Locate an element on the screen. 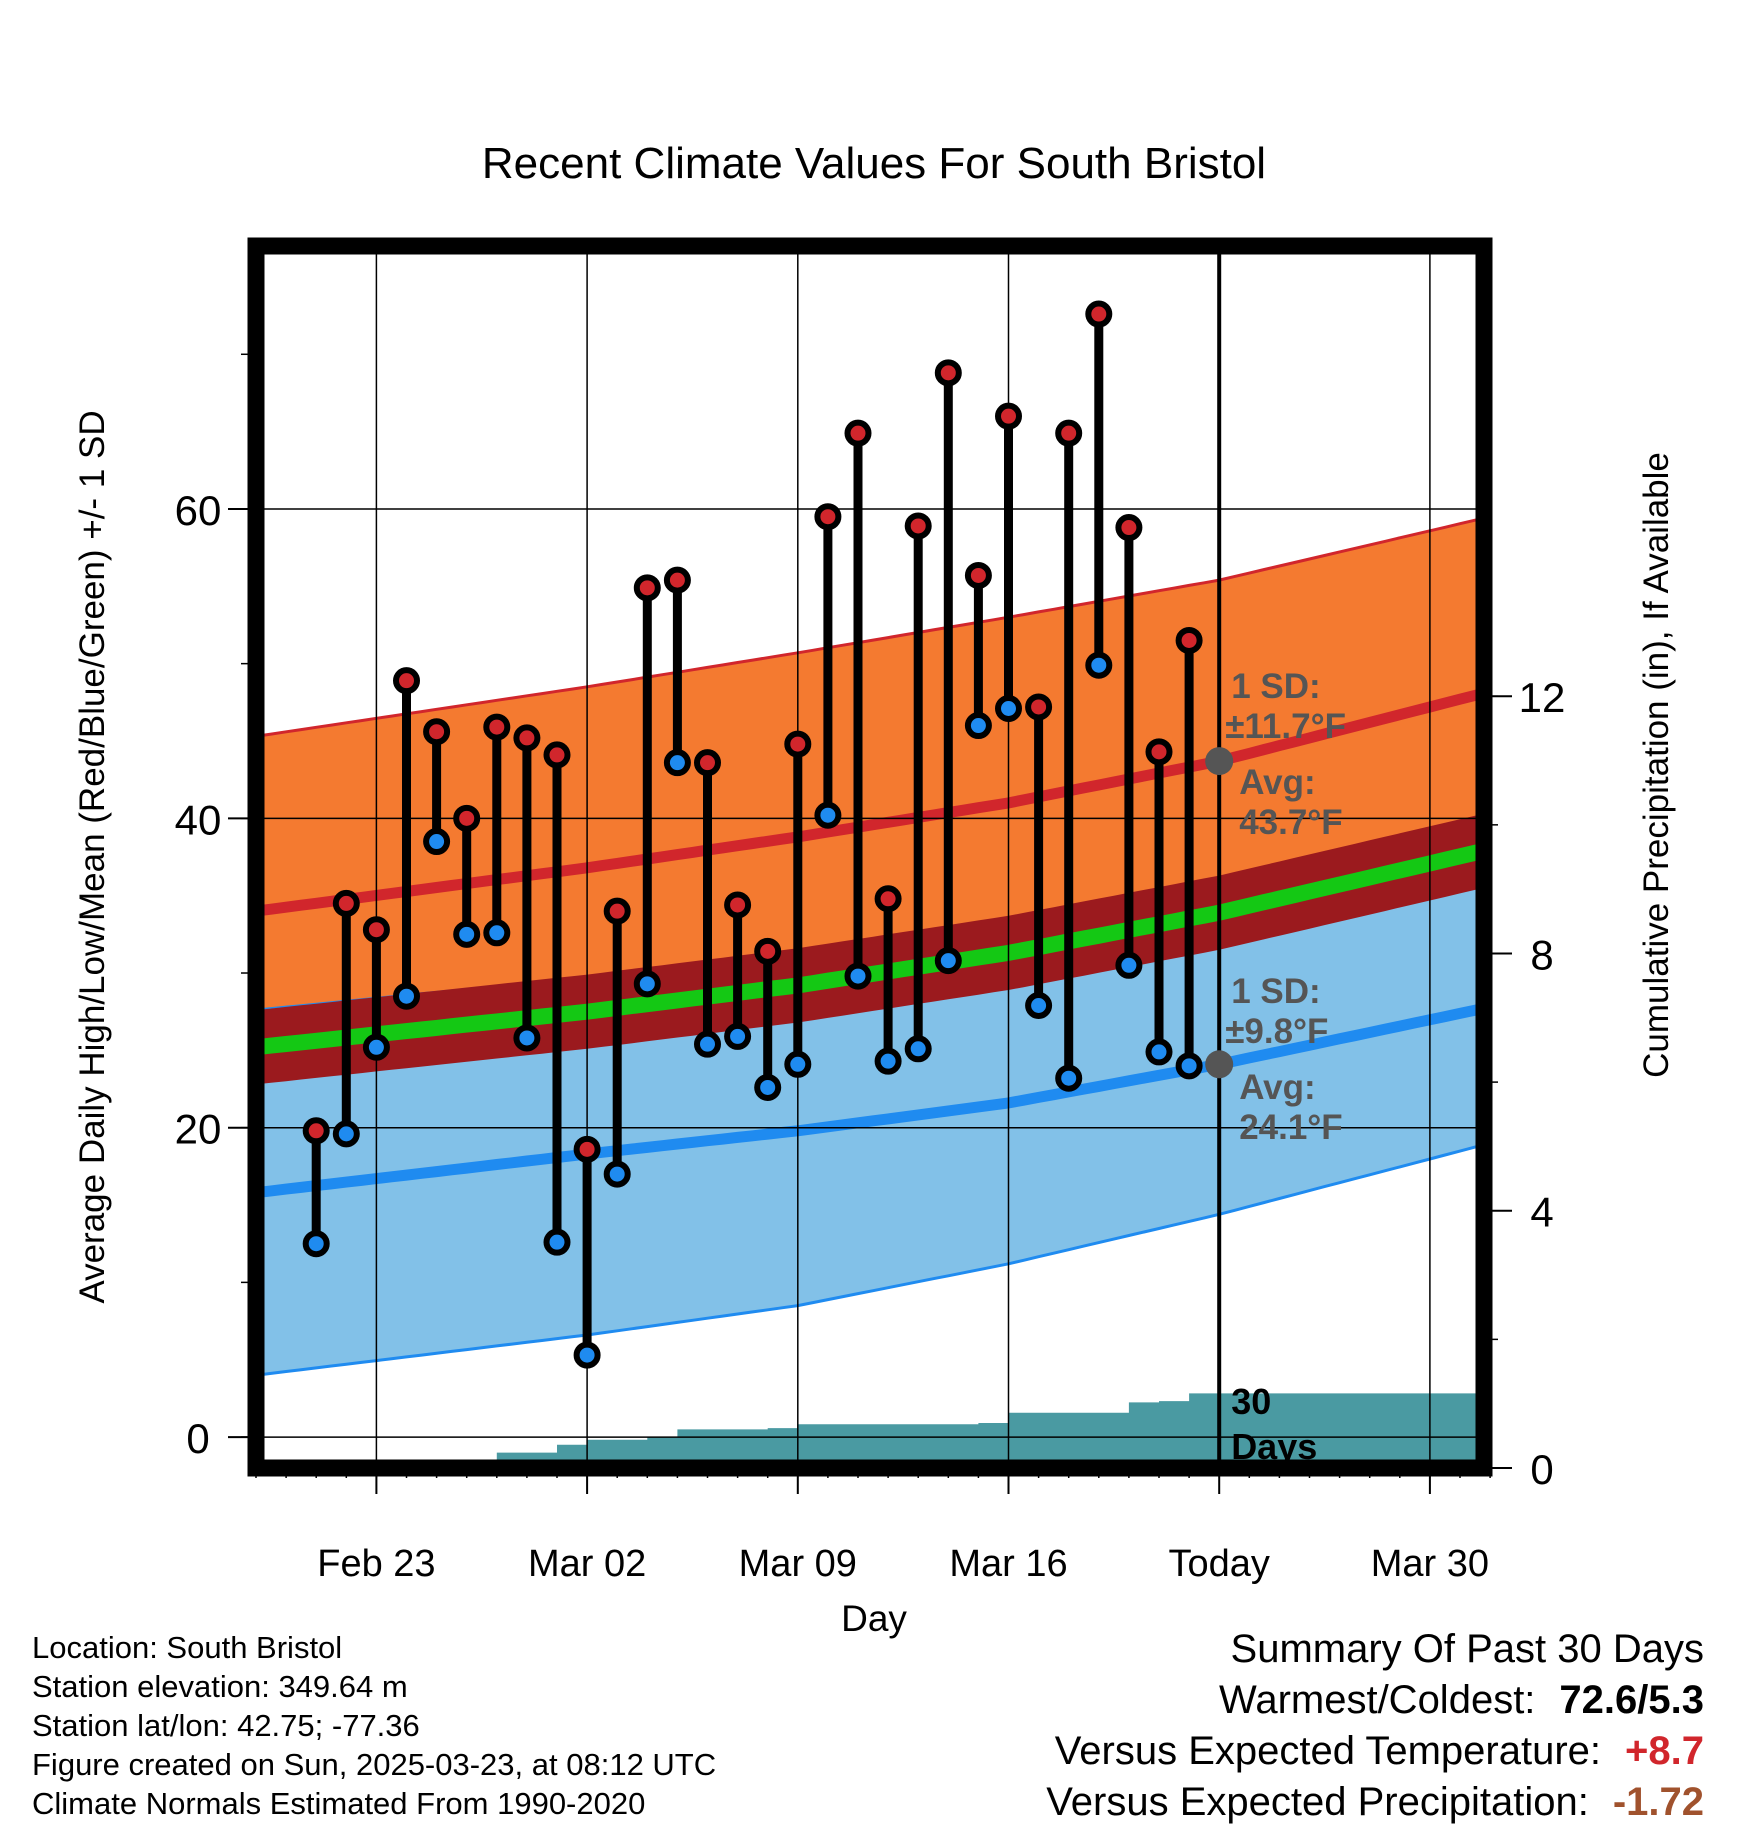 The width and height of the screenshot is (1748, 1828). precip-departure-row: Versus Expected Precipitation: -1.72 is located at coordinates (1375, 1802).